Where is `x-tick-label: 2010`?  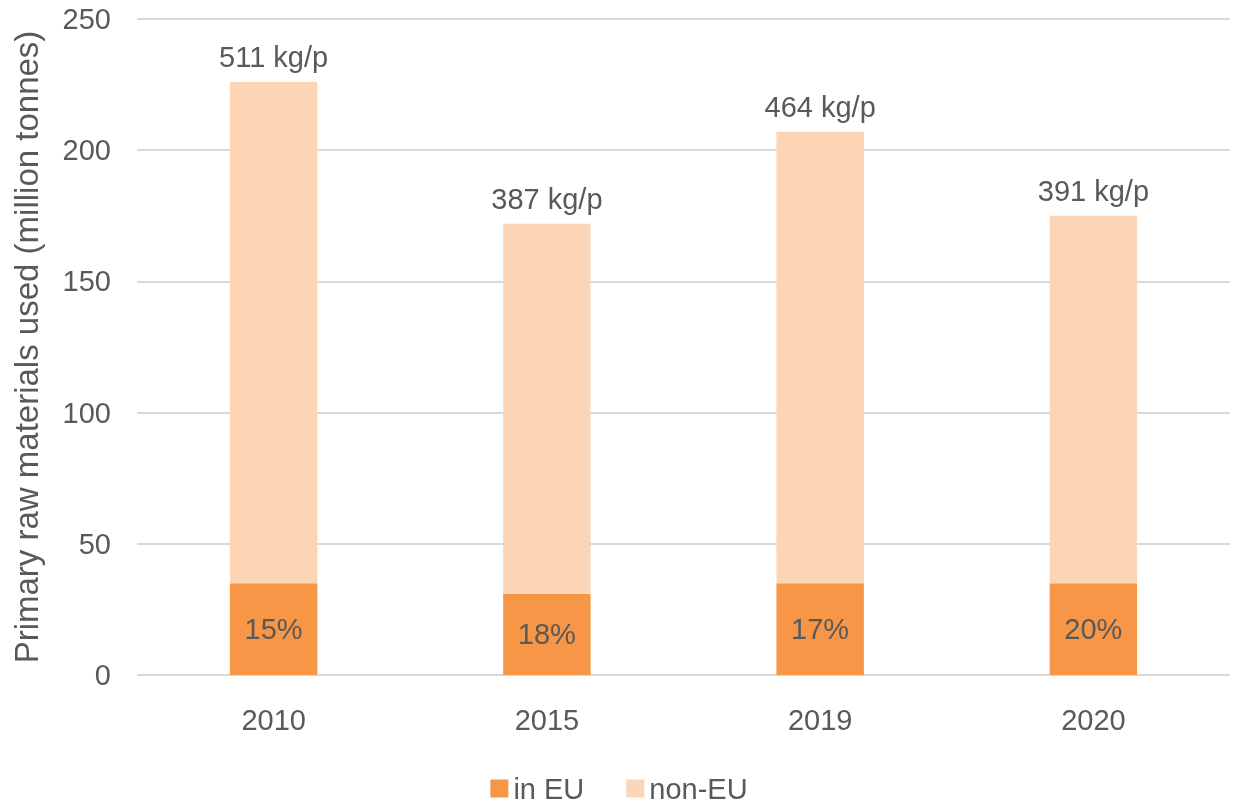 x-tick-label: 2010 is located at coordinates (273, 719).